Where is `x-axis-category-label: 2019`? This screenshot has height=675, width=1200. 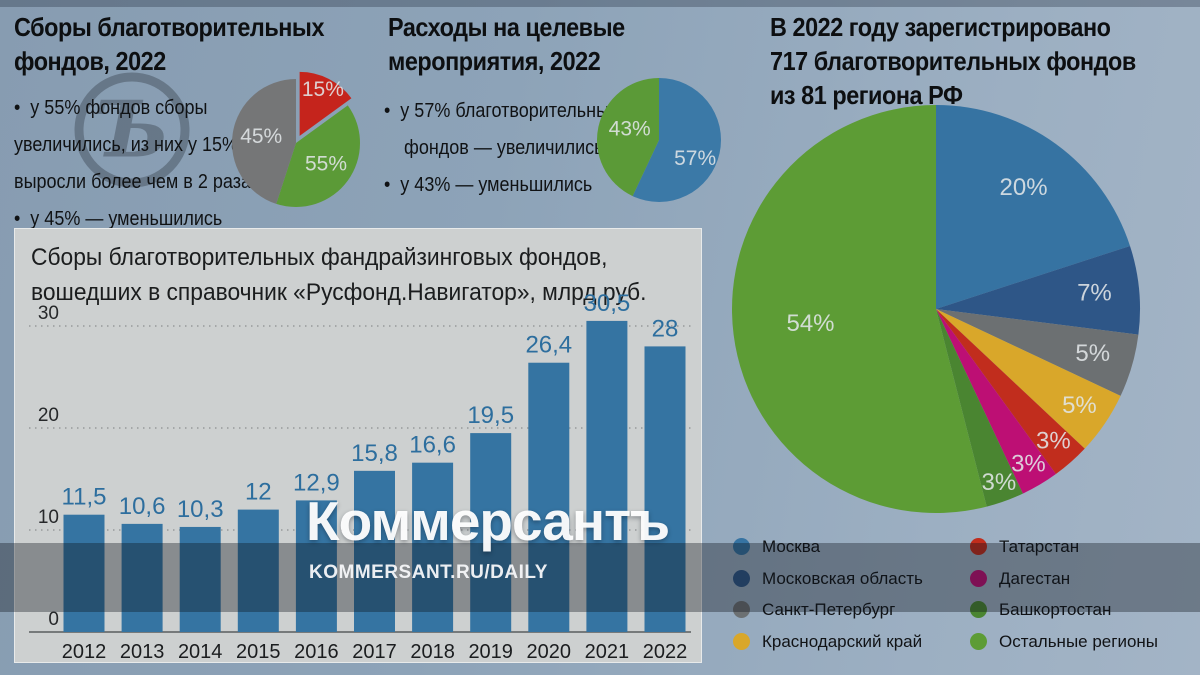 x-axis-category-label: 2019 is located at coordinates (490, 652).